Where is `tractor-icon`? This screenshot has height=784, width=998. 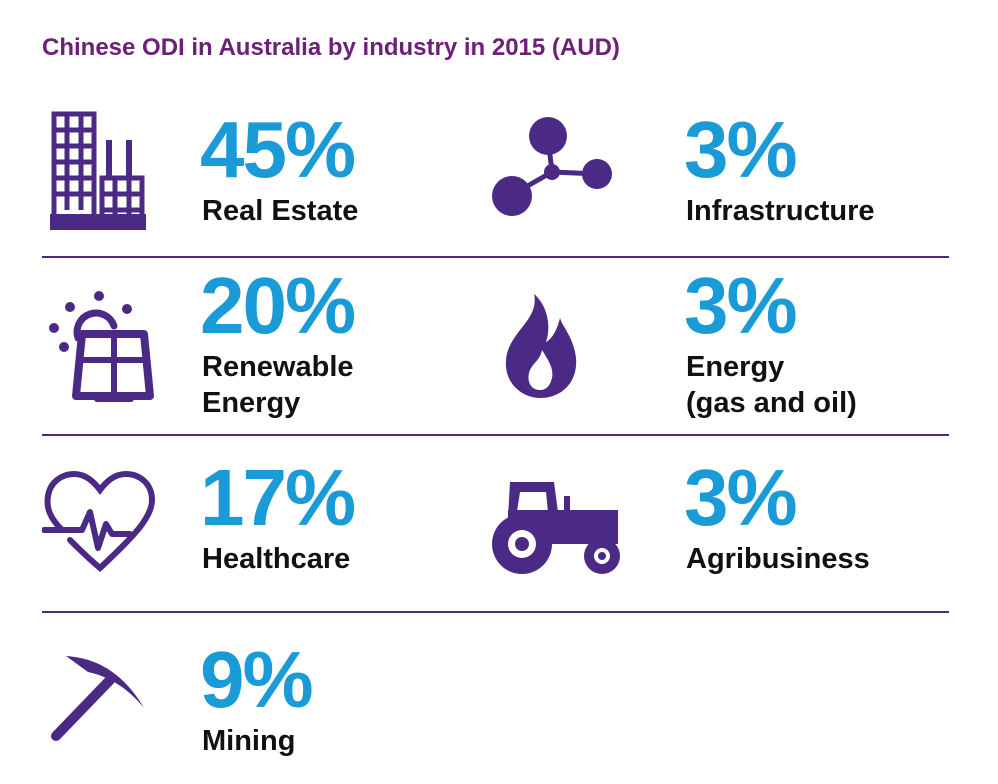 tractor-icon is located at coordinates (556, 528).